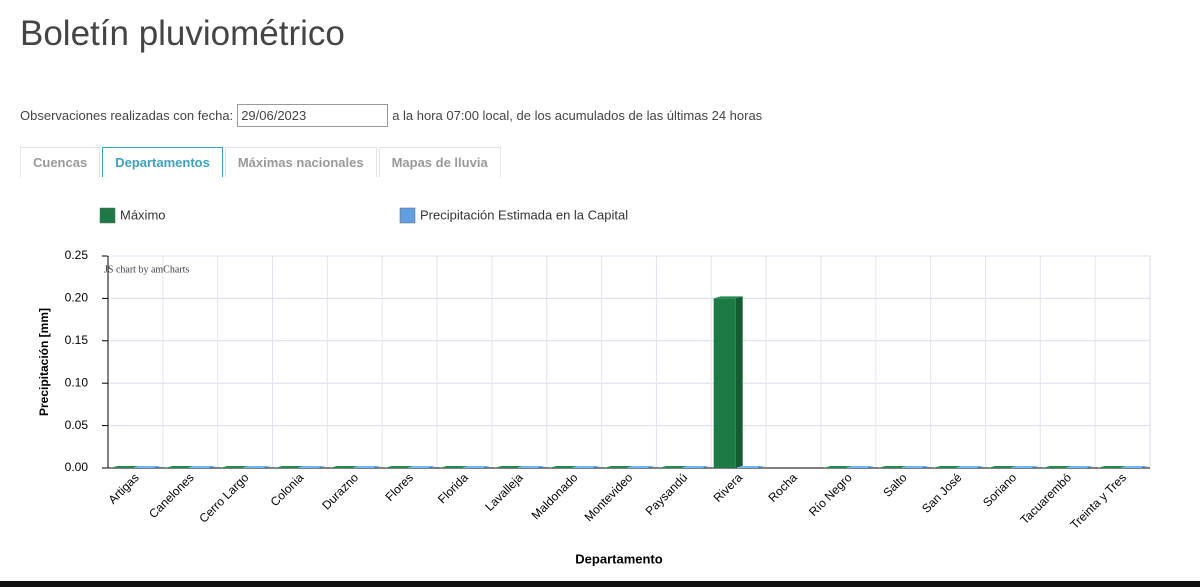  Describe the element at coordinates (77, 340) in the screenshot. I see `y-tick-label: 0.15` at that location.